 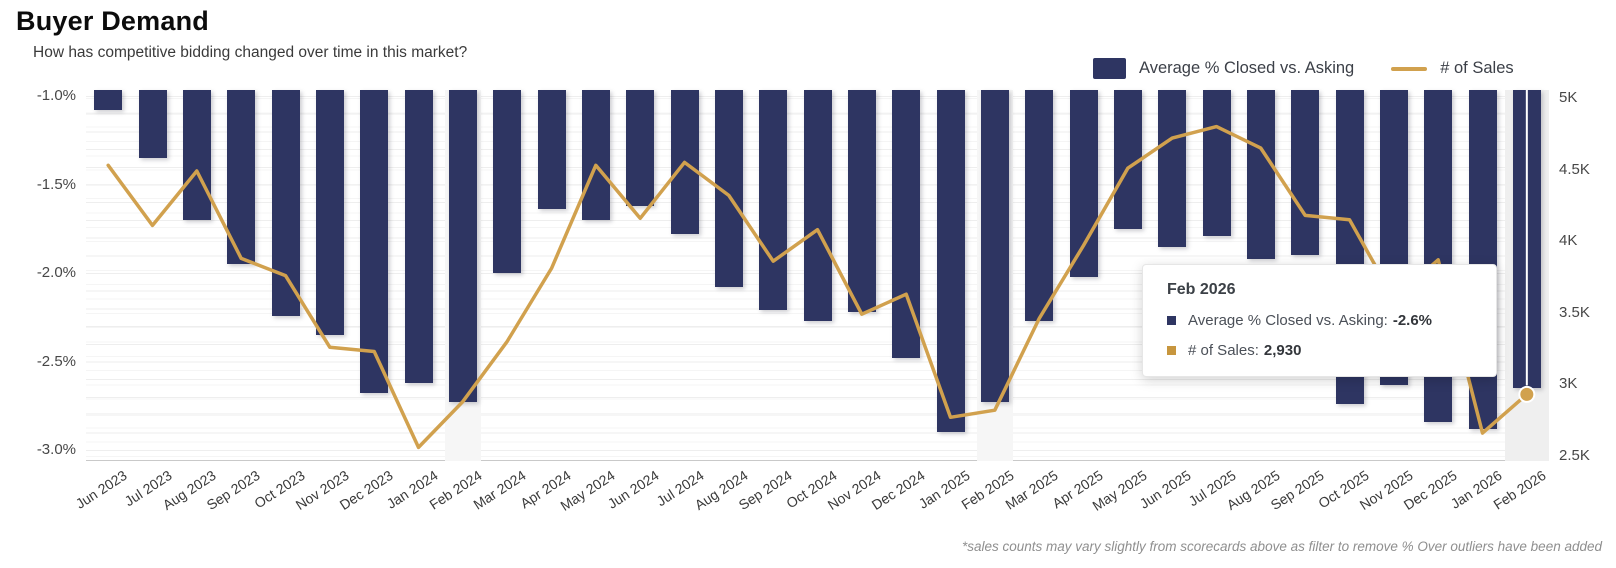 I want to click on bar-jun-2025, so click(x=1172, y=168).